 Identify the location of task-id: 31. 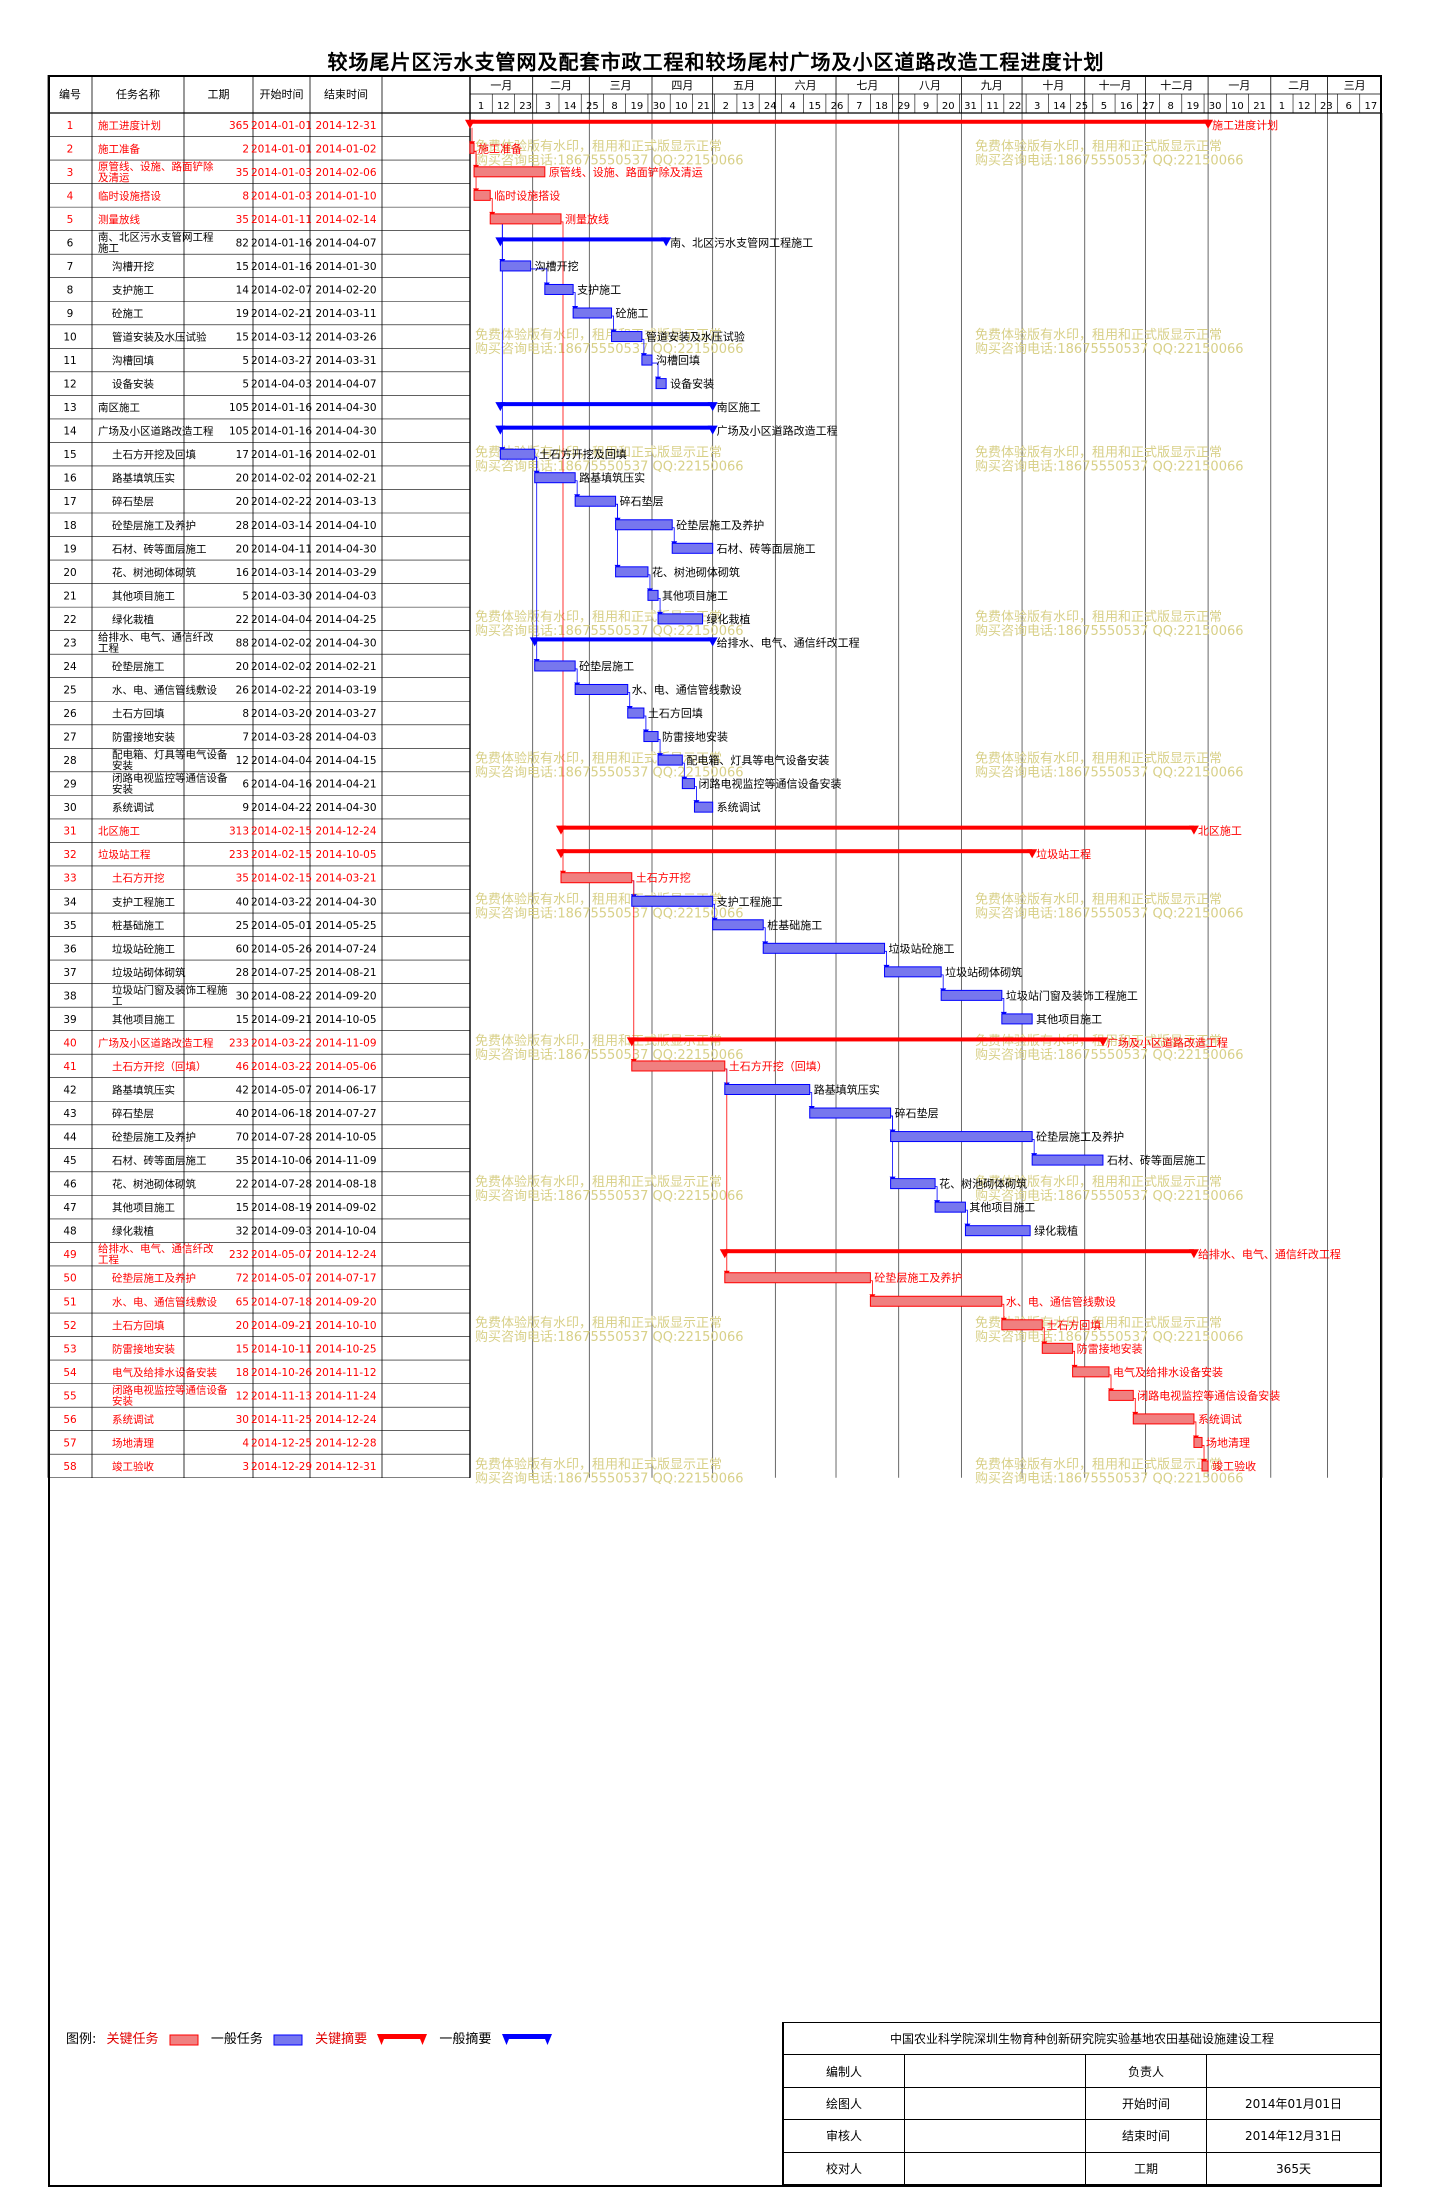
(69, 832).